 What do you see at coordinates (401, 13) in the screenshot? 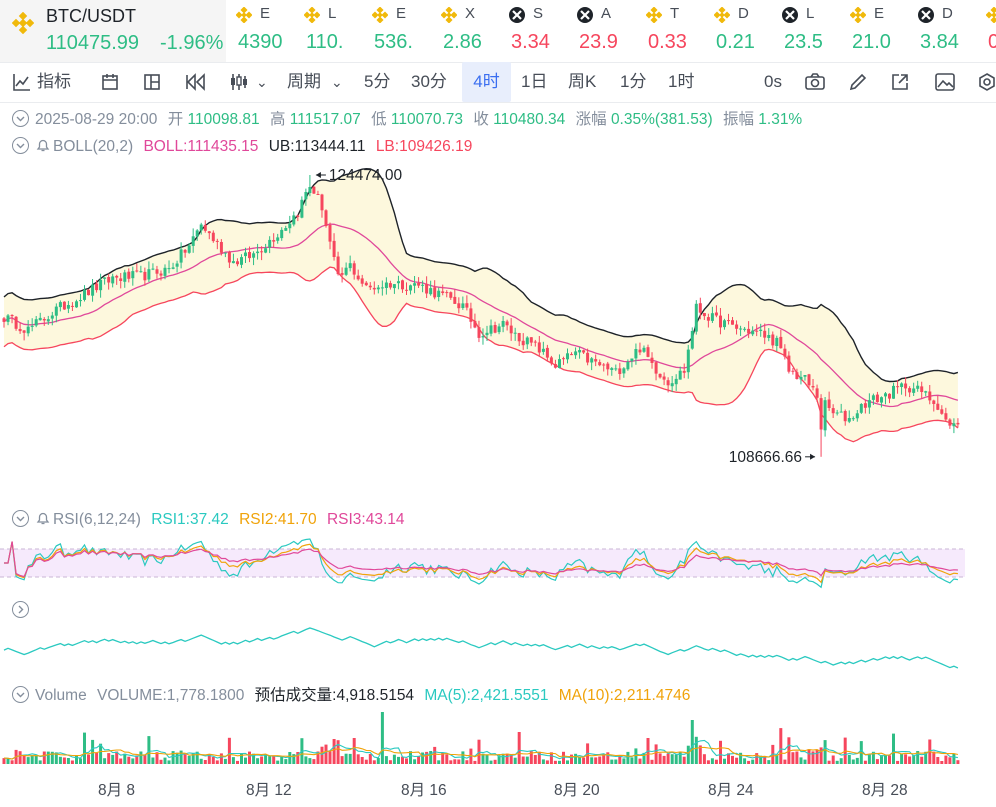
I see `ticker-symbol: E` at bounding box center [401, 13].